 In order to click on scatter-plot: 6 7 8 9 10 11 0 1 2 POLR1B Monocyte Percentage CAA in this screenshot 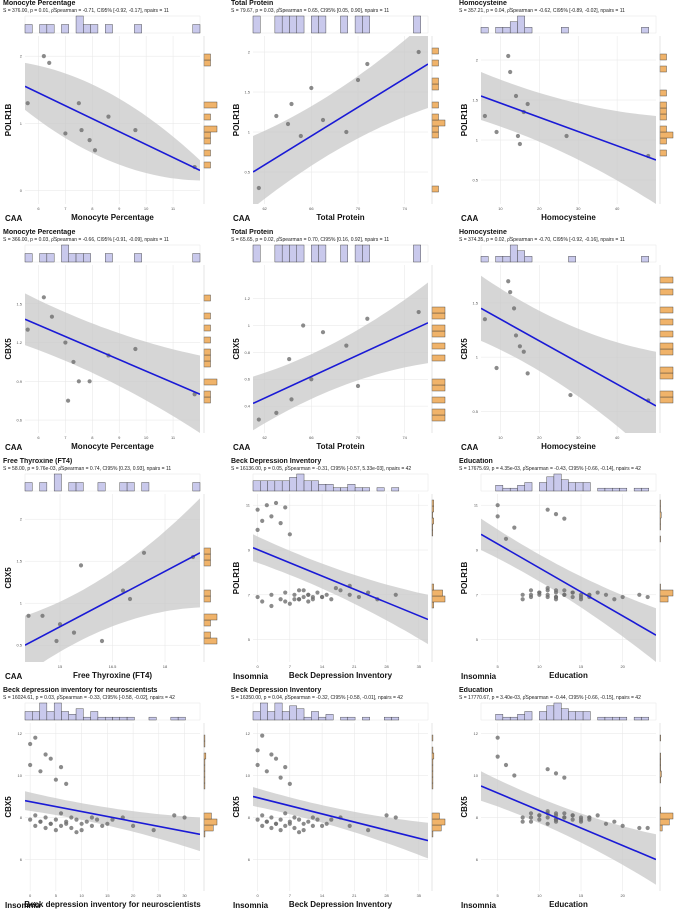, I will do `click(111, 119)`.